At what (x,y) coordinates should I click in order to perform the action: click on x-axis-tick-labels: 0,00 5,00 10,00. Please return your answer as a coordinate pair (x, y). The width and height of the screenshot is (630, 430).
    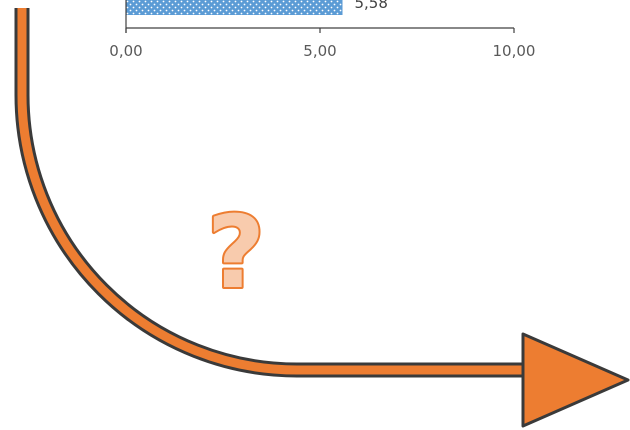
    Looking at the image, I should click on (322, 51).